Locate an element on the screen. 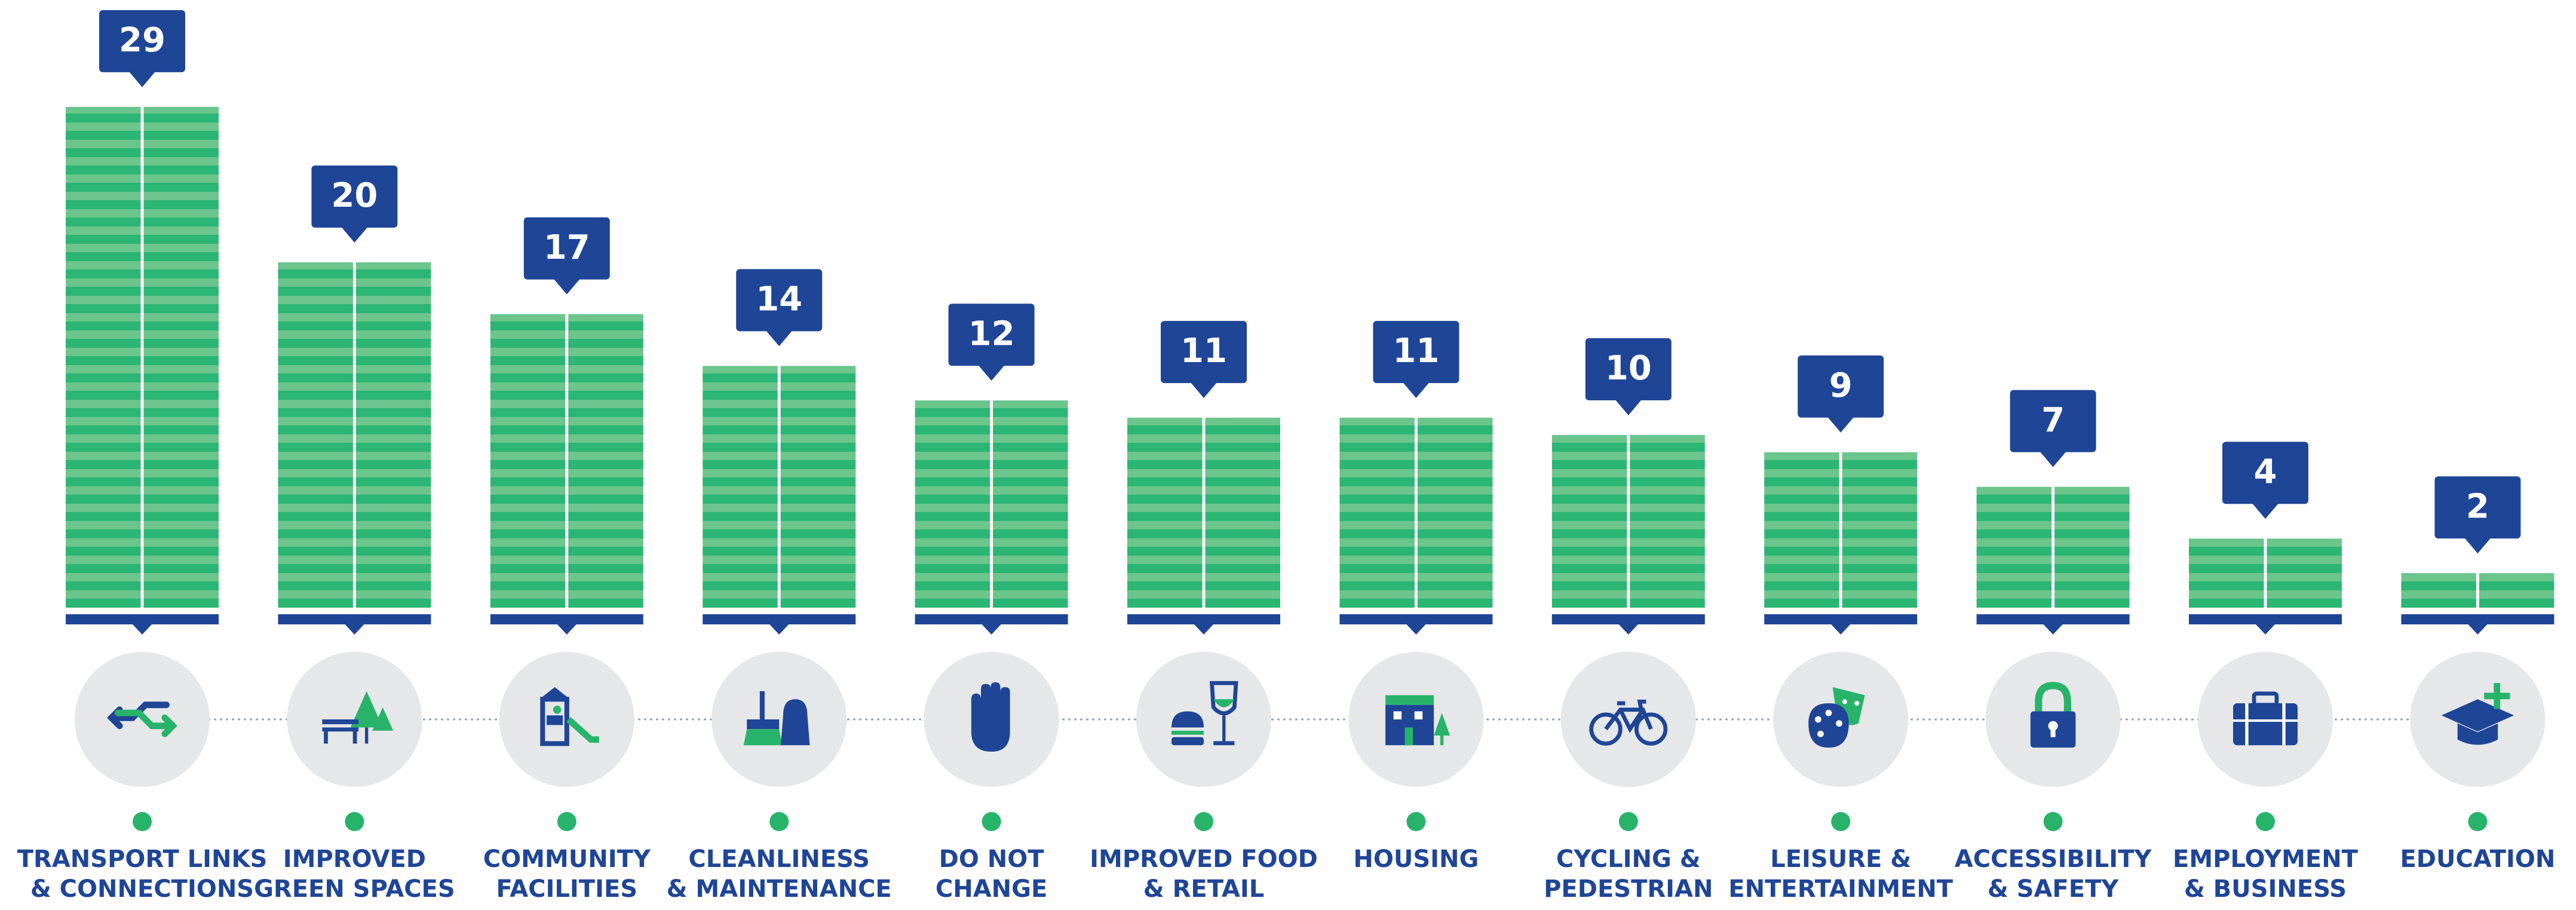 This screenshot has width=2576, height=910. category-label: COMMUNITY is located at coordinates (567, 859).